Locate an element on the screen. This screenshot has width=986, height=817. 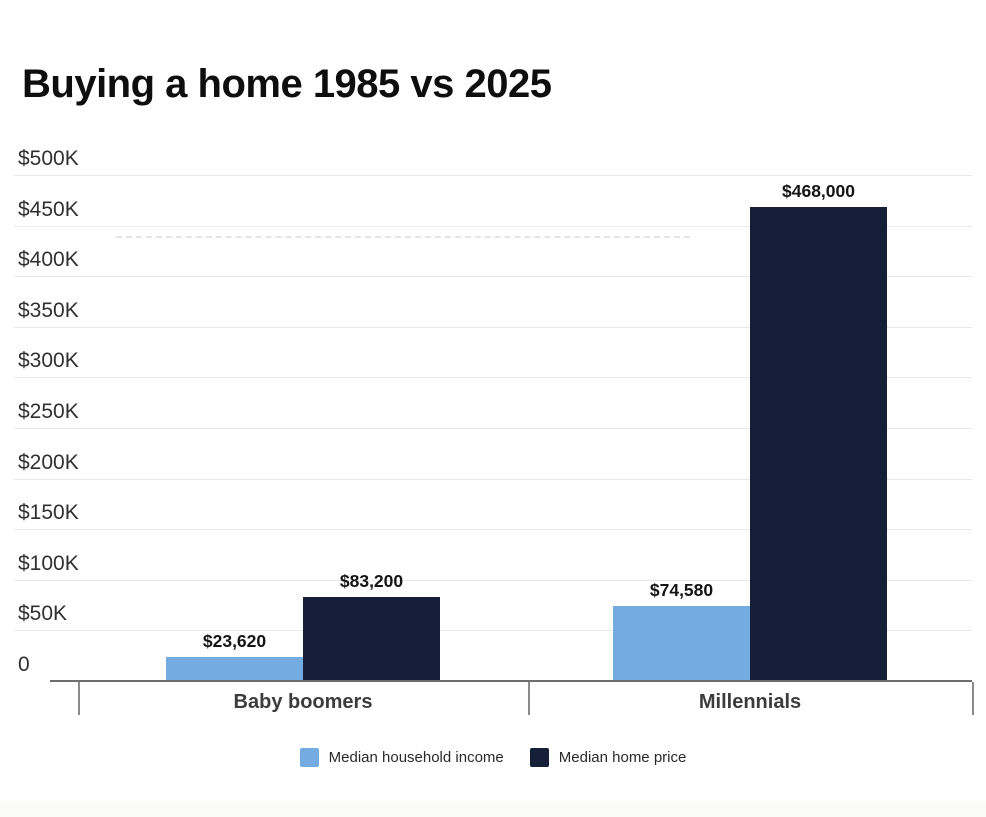
y-axis-tick-label: 0 is located at coordinates (24, 664).